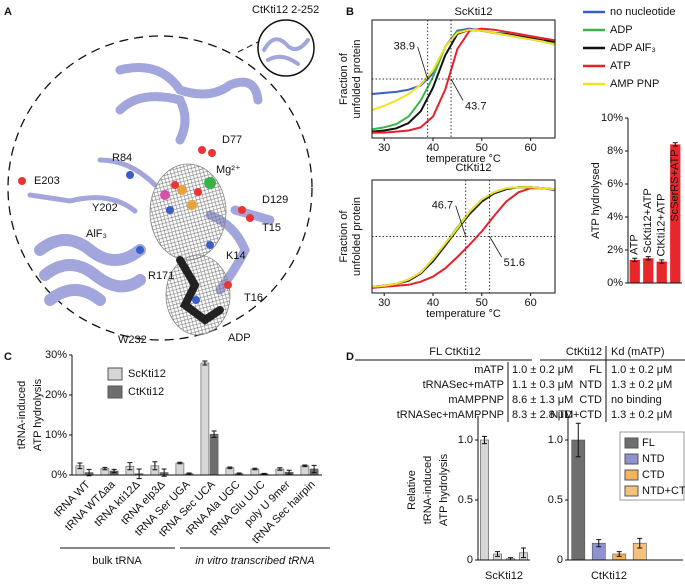 The width and height of the screenshot is (685, 586). Describe the element at coordinates (636, 400) in the screenshot. I see `table-cell: no binding` at that location.